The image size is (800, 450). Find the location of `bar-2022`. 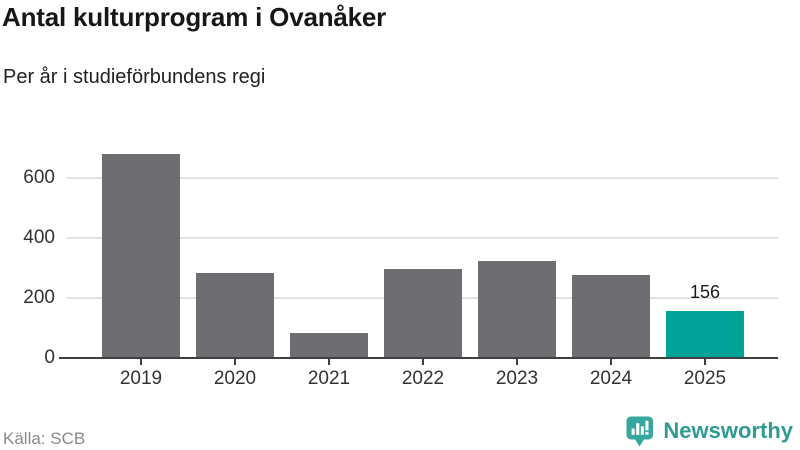

bar-2022 is located at coordinates (423, 313).